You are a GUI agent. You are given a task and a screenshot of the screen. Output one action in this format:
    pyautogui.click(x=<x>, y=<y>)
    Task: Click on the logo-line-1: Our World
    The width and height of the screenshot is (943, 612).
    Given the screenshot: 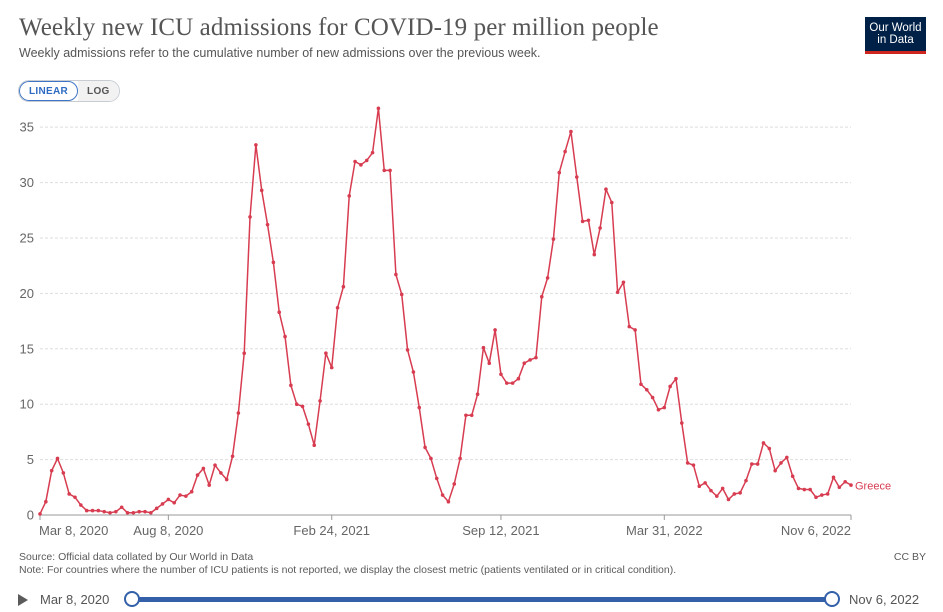 What is the action you would take?
    pyautogui.click(x=895, y=28)
    